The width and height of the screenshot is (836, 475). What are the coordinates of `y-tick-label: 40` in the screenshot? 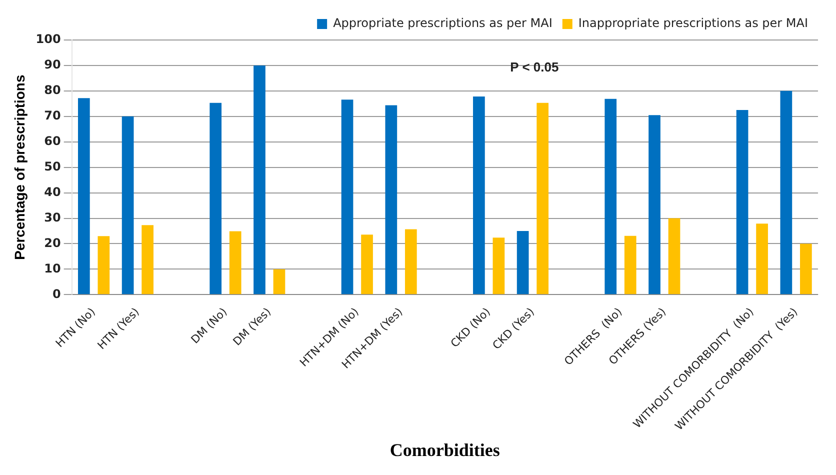 It's located at (52, 191).